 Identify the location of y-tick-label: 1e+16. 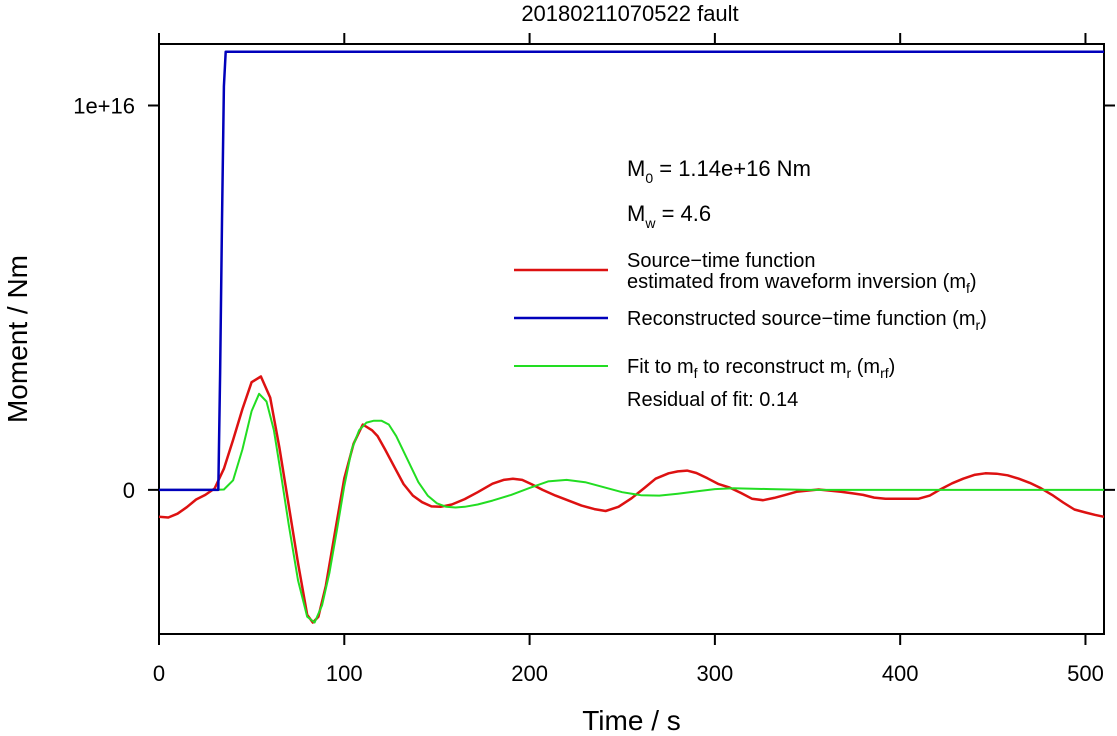
(104, 105).